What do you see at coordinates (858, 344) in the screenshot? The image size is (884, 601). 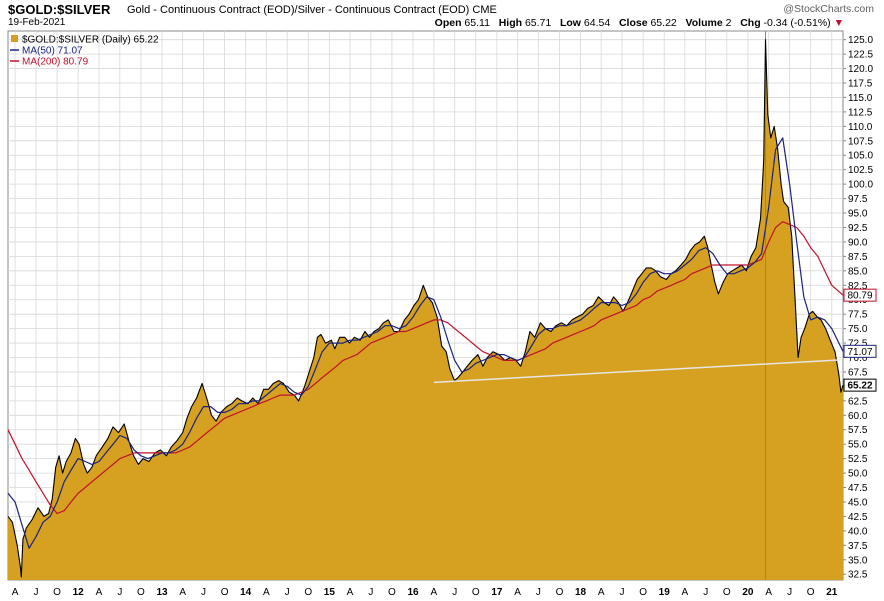 I see `y-tick-label: 72.5` at bounding box center [858, 344].